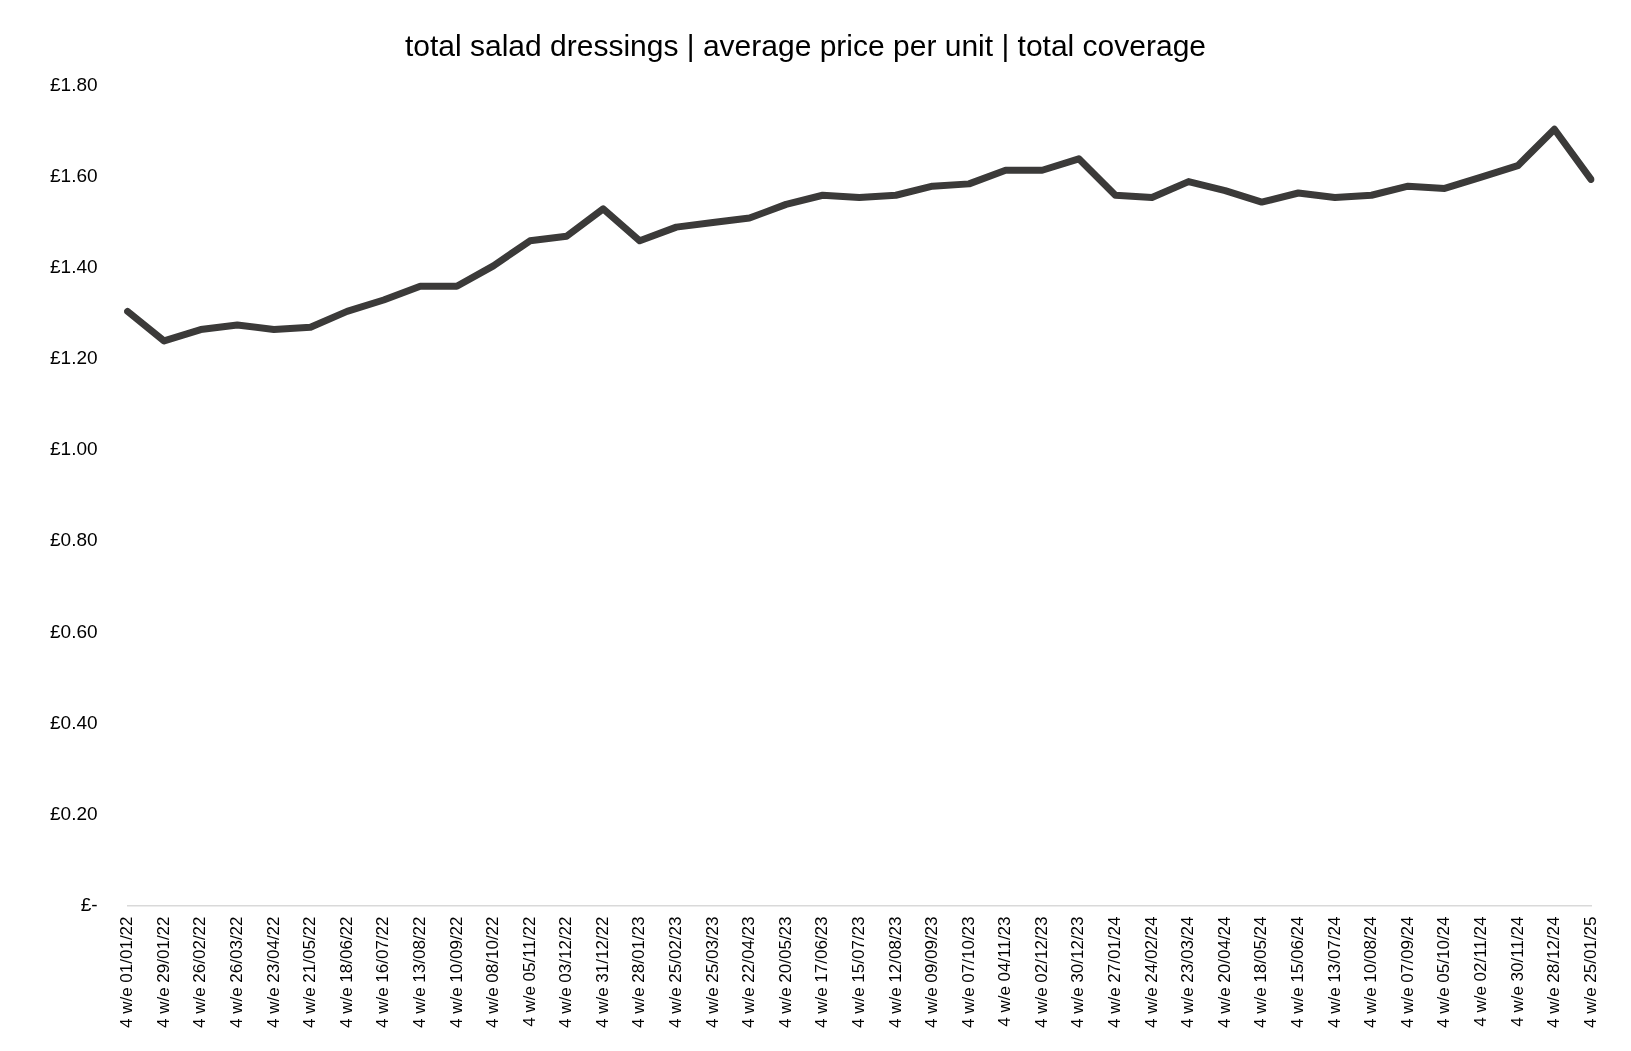 The height and width of the screenshot is (1051, 1631). What do you see at coordinates (1517, 971) in the screenshot?
I see `x-tick-label: 4 w/e 30/11/24` at bounding box center [1517, 971].